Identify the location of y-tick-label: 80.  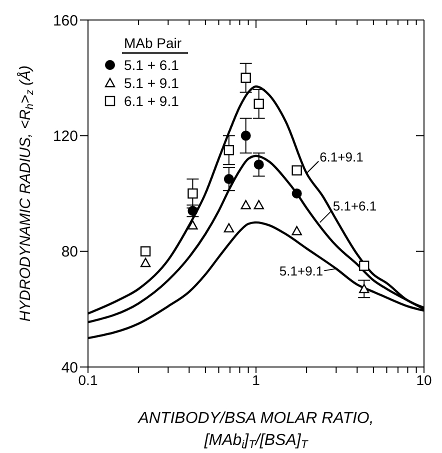
(69, 252).